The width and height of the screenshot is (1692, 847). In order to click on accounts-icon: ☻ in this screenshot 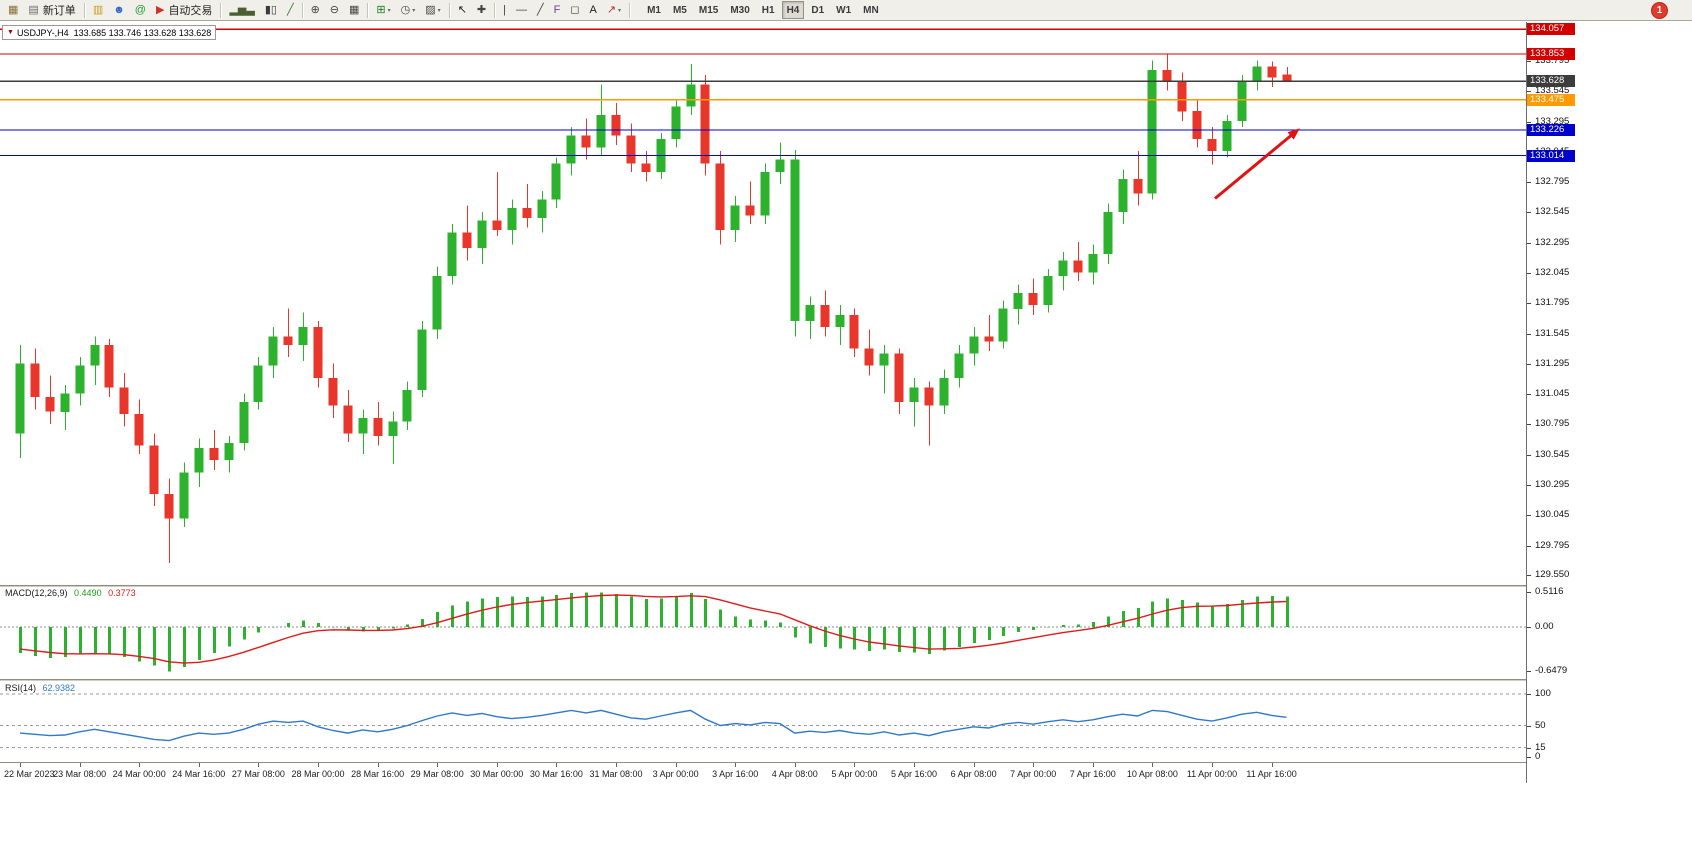, I will do `click(119, 10)`.